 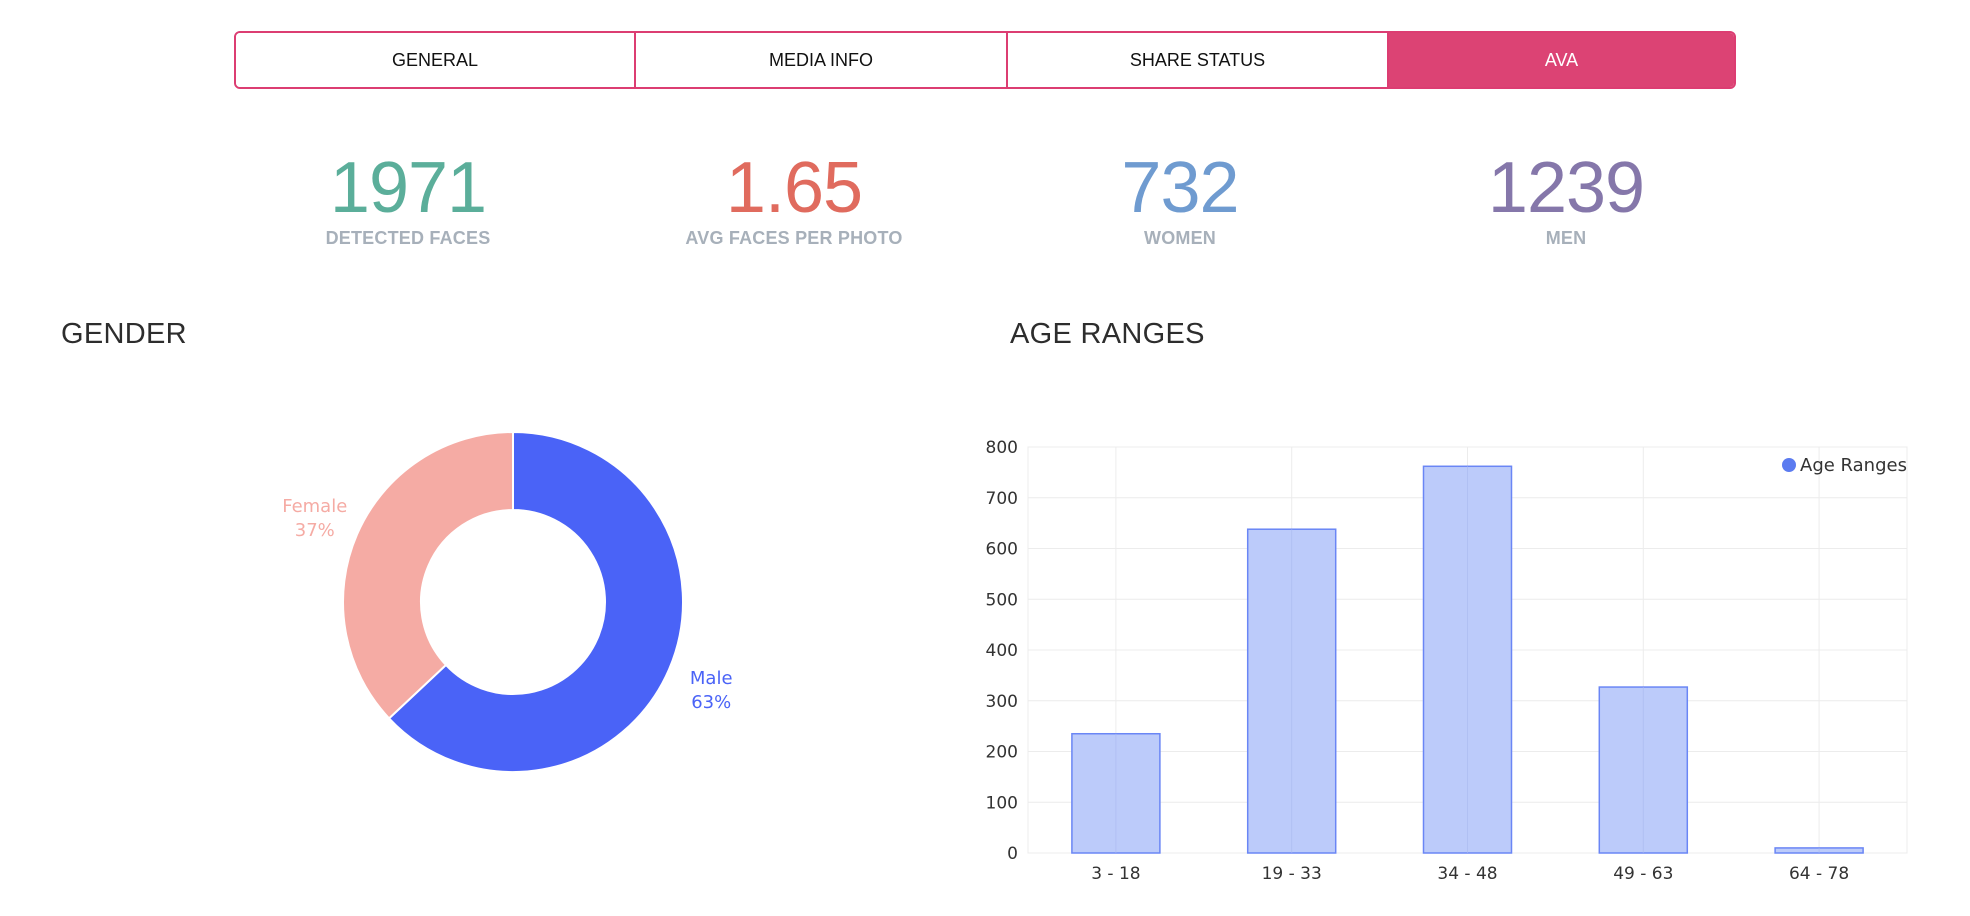 I want to click on tab-bar: GENERAL MEDIA INFO SHARE STATUS AVA, so click(x=985, y=60).